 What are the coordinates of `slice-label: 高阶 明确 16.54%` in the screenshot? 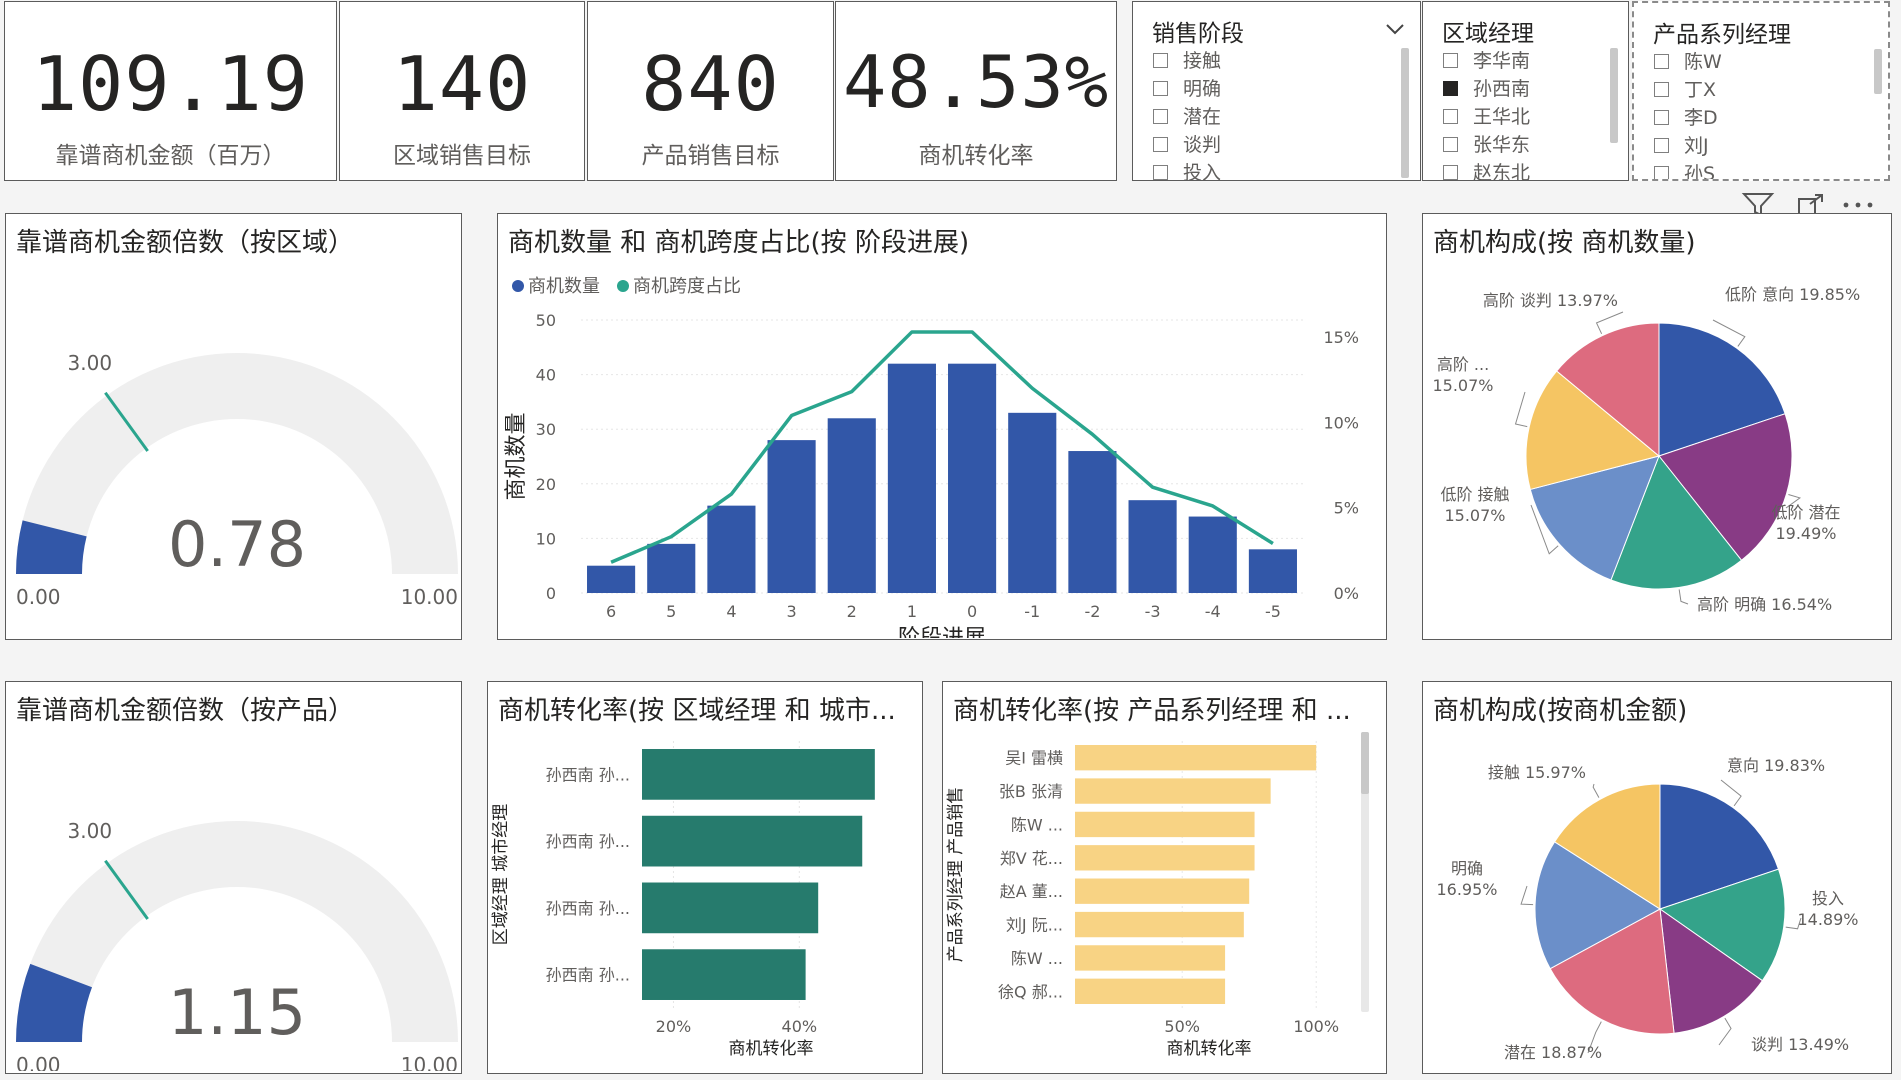 It's located at (1764, 604).